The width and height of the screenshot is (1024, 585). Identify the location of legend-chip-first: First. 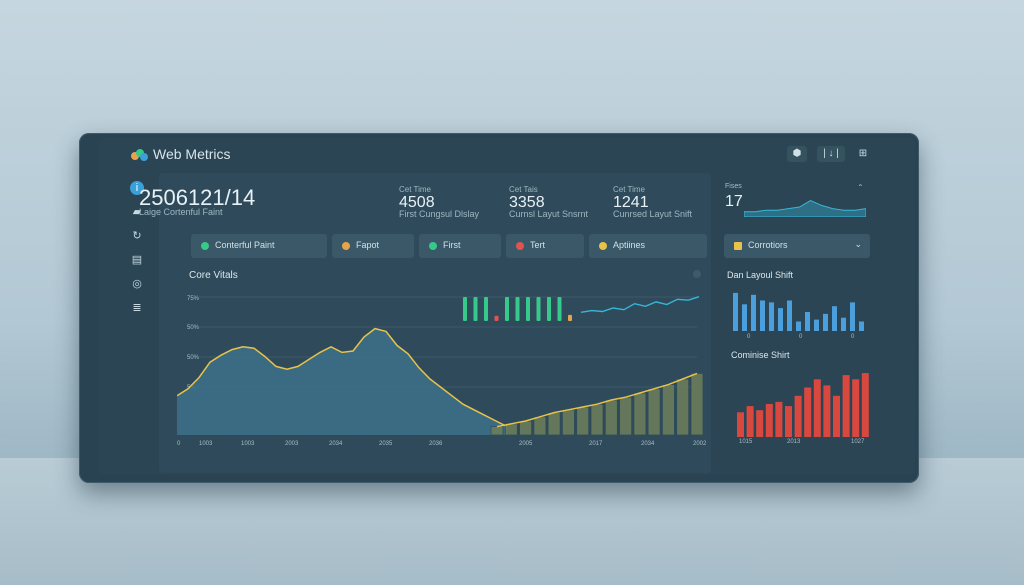
(460, 246).